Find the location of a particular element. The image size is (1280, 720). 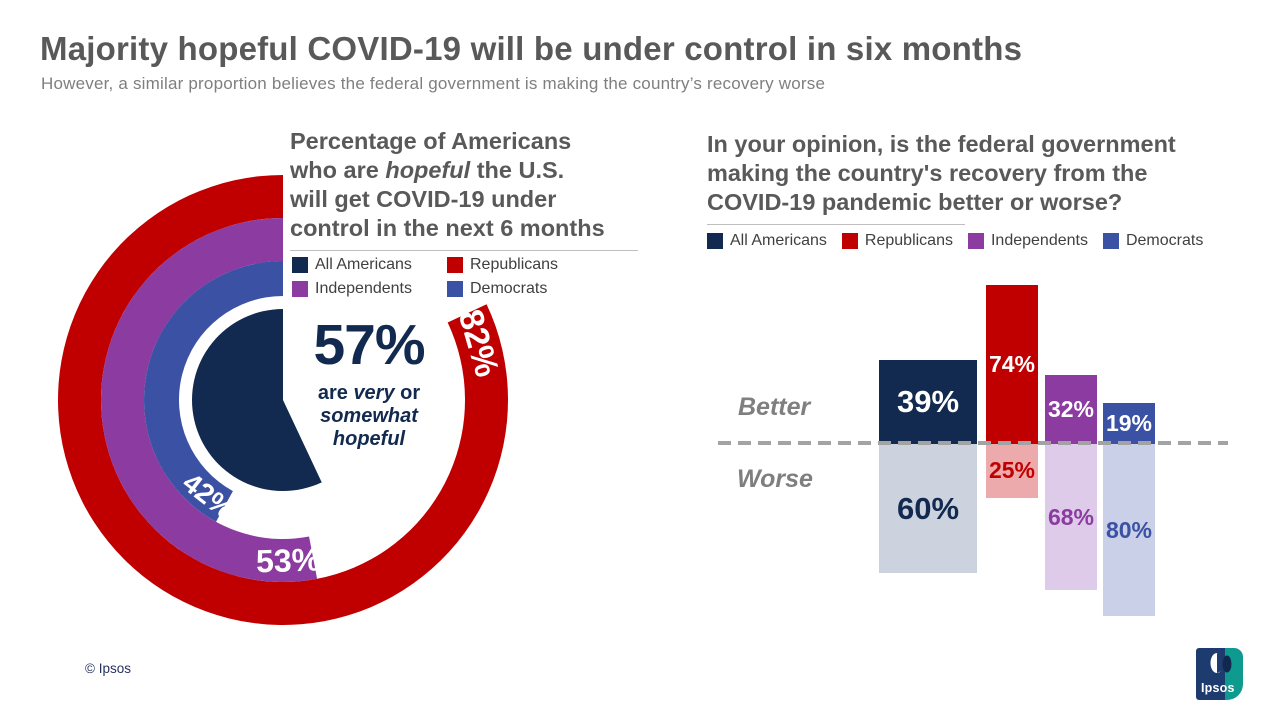

caption-italic-somewhat: somewhat is located at coordinates (369, 416).